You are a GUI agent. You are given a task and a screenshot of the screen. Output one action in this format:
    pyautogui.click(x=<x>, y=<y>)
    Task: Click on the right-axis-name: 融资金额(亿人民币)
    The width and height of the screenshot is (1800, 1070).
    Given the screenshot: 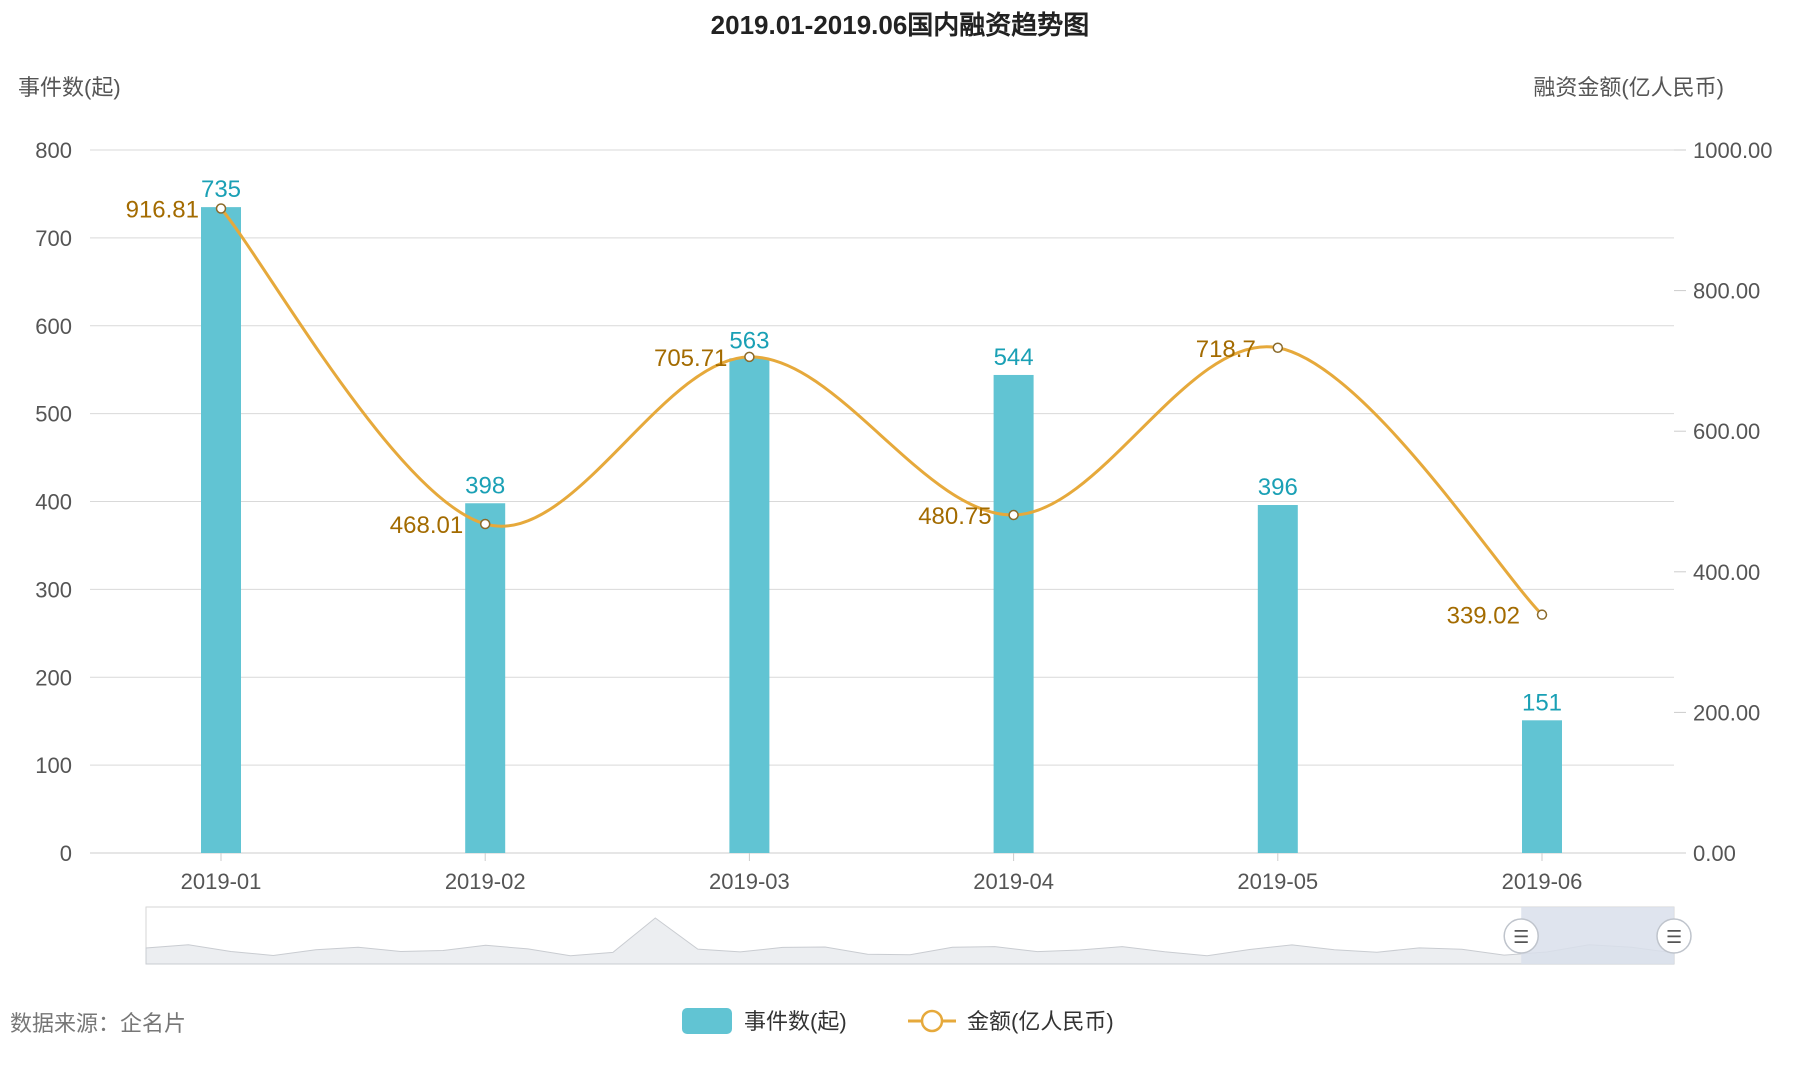 What is the action you would take?
    pyautogui.click(x=1628, y=87)
    